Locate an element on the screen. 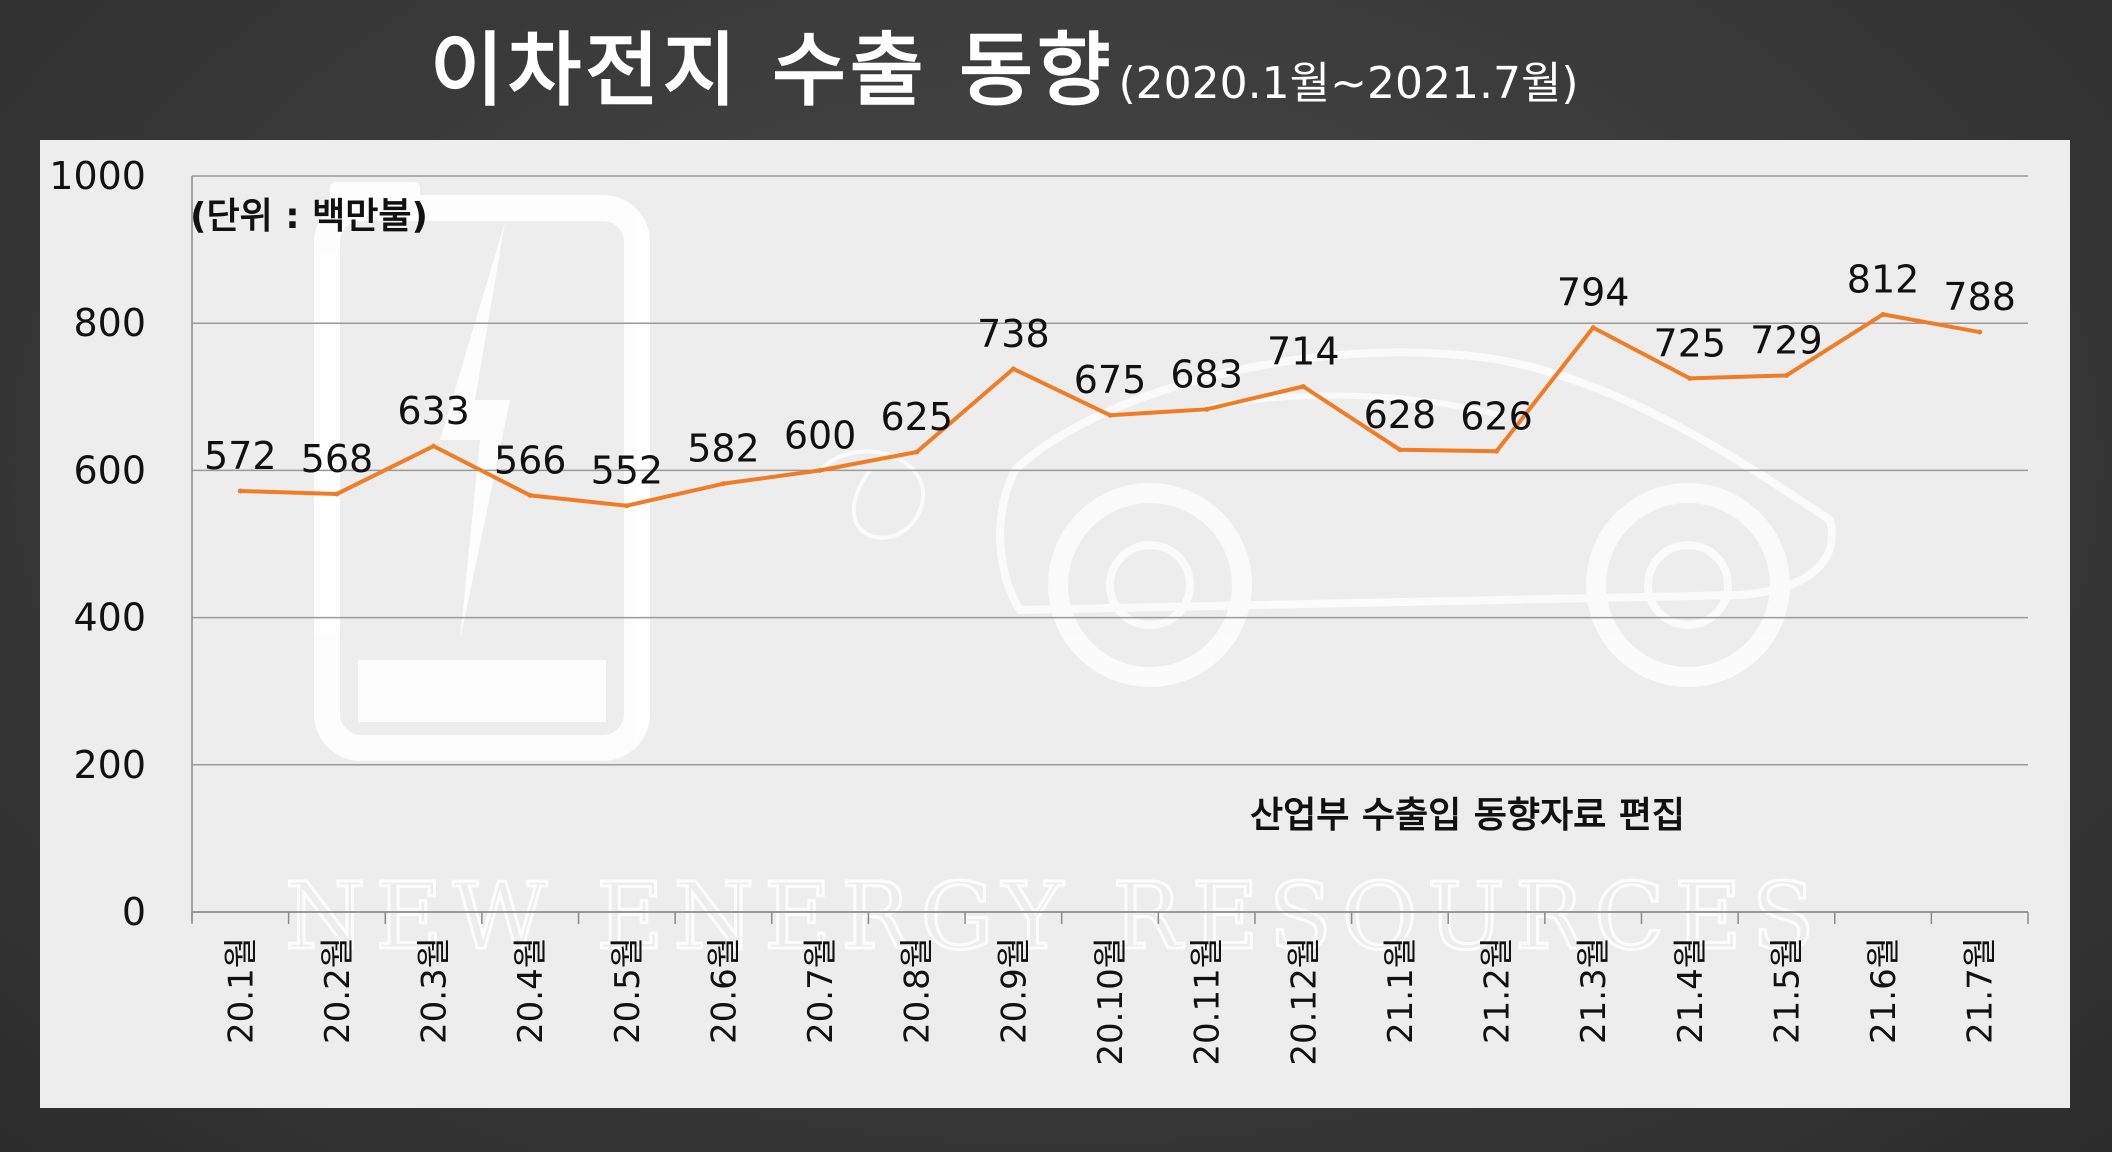 The height and width of the screenshot is (1152, 2112). x-tick-label: 20.9월 is located at coordinates (1014, 990).